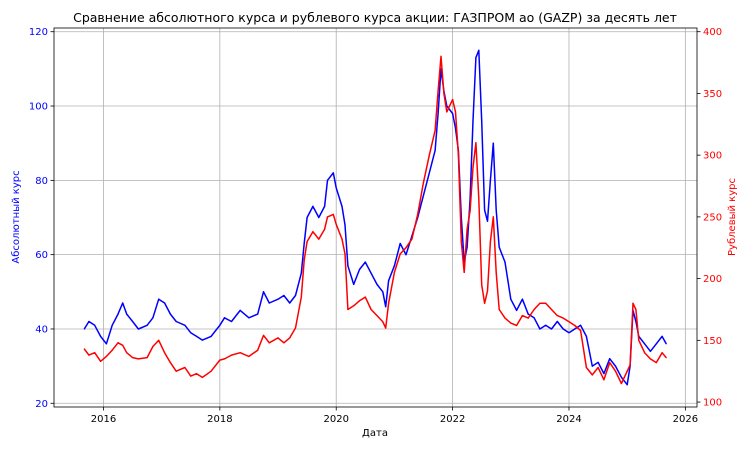 The image size is (750, 454). What do you see at coordinates (41, 255) in the screenshot?
I see `y-left-tick-label: 60` at bounding box center [41, 255].